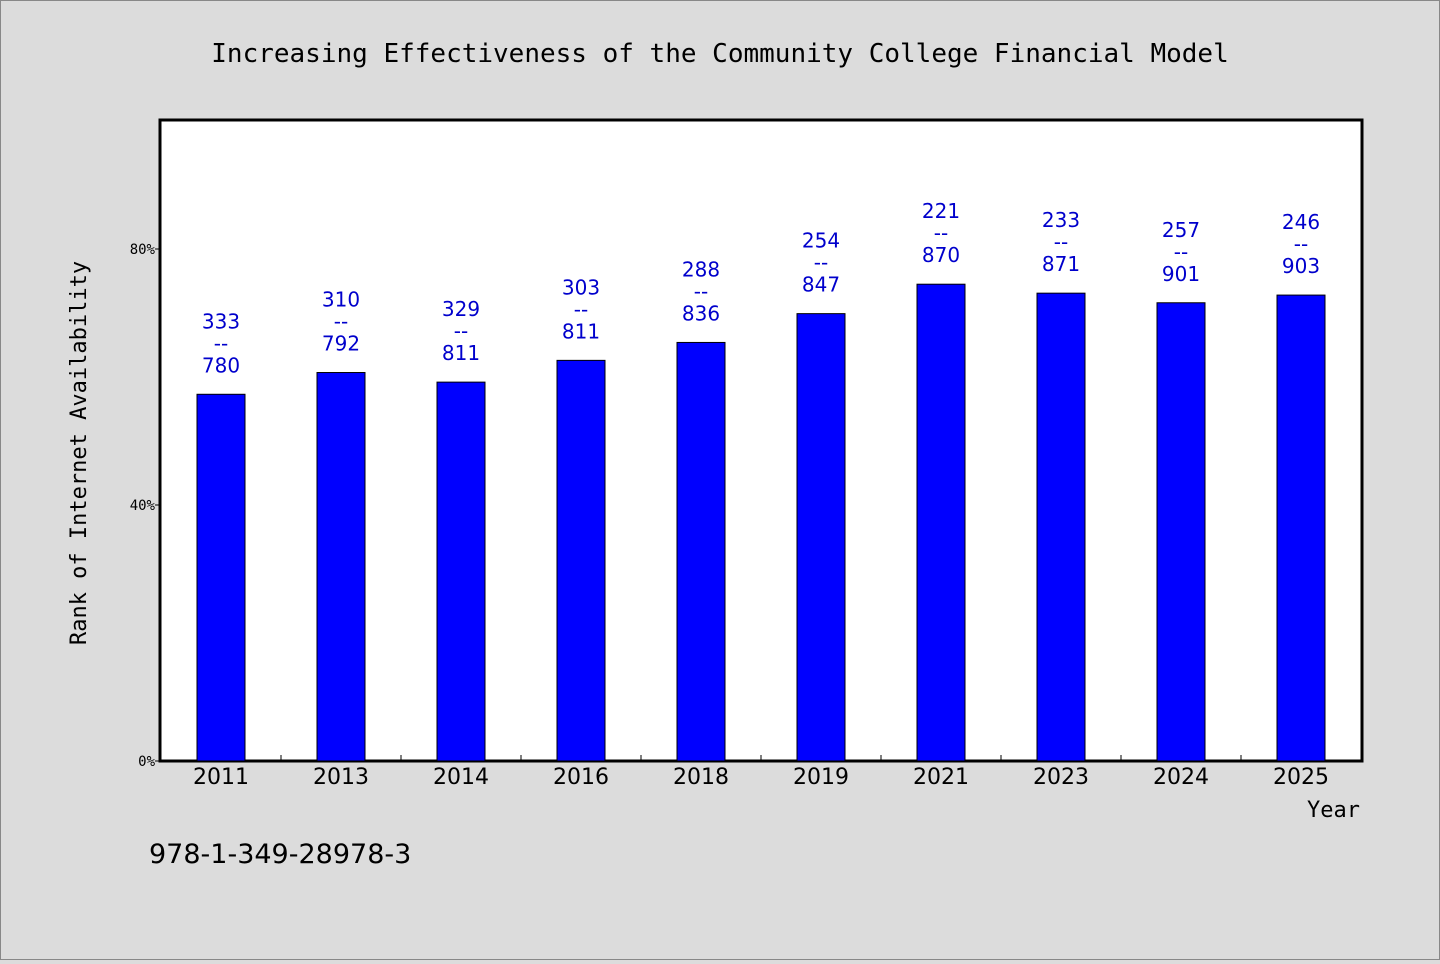  What do you see at coordinates (221, 577) in the screenshot?
I see `bar-2011` at bounding box center [221, 577].